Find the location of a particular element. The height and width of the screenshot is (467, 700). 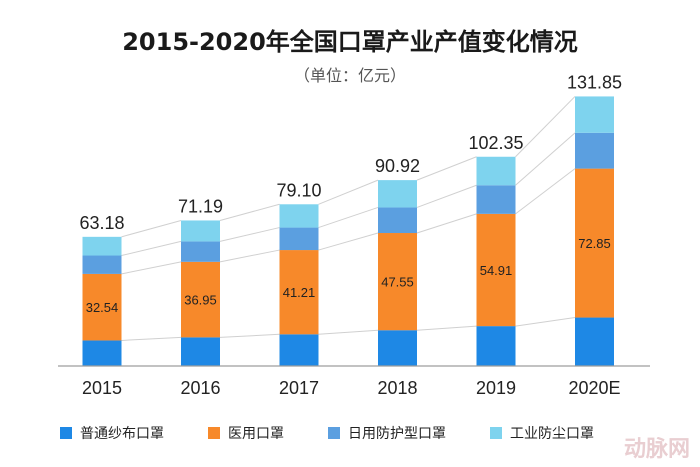

medical-value-label: 54.91 is located at coordinates (496, 270).